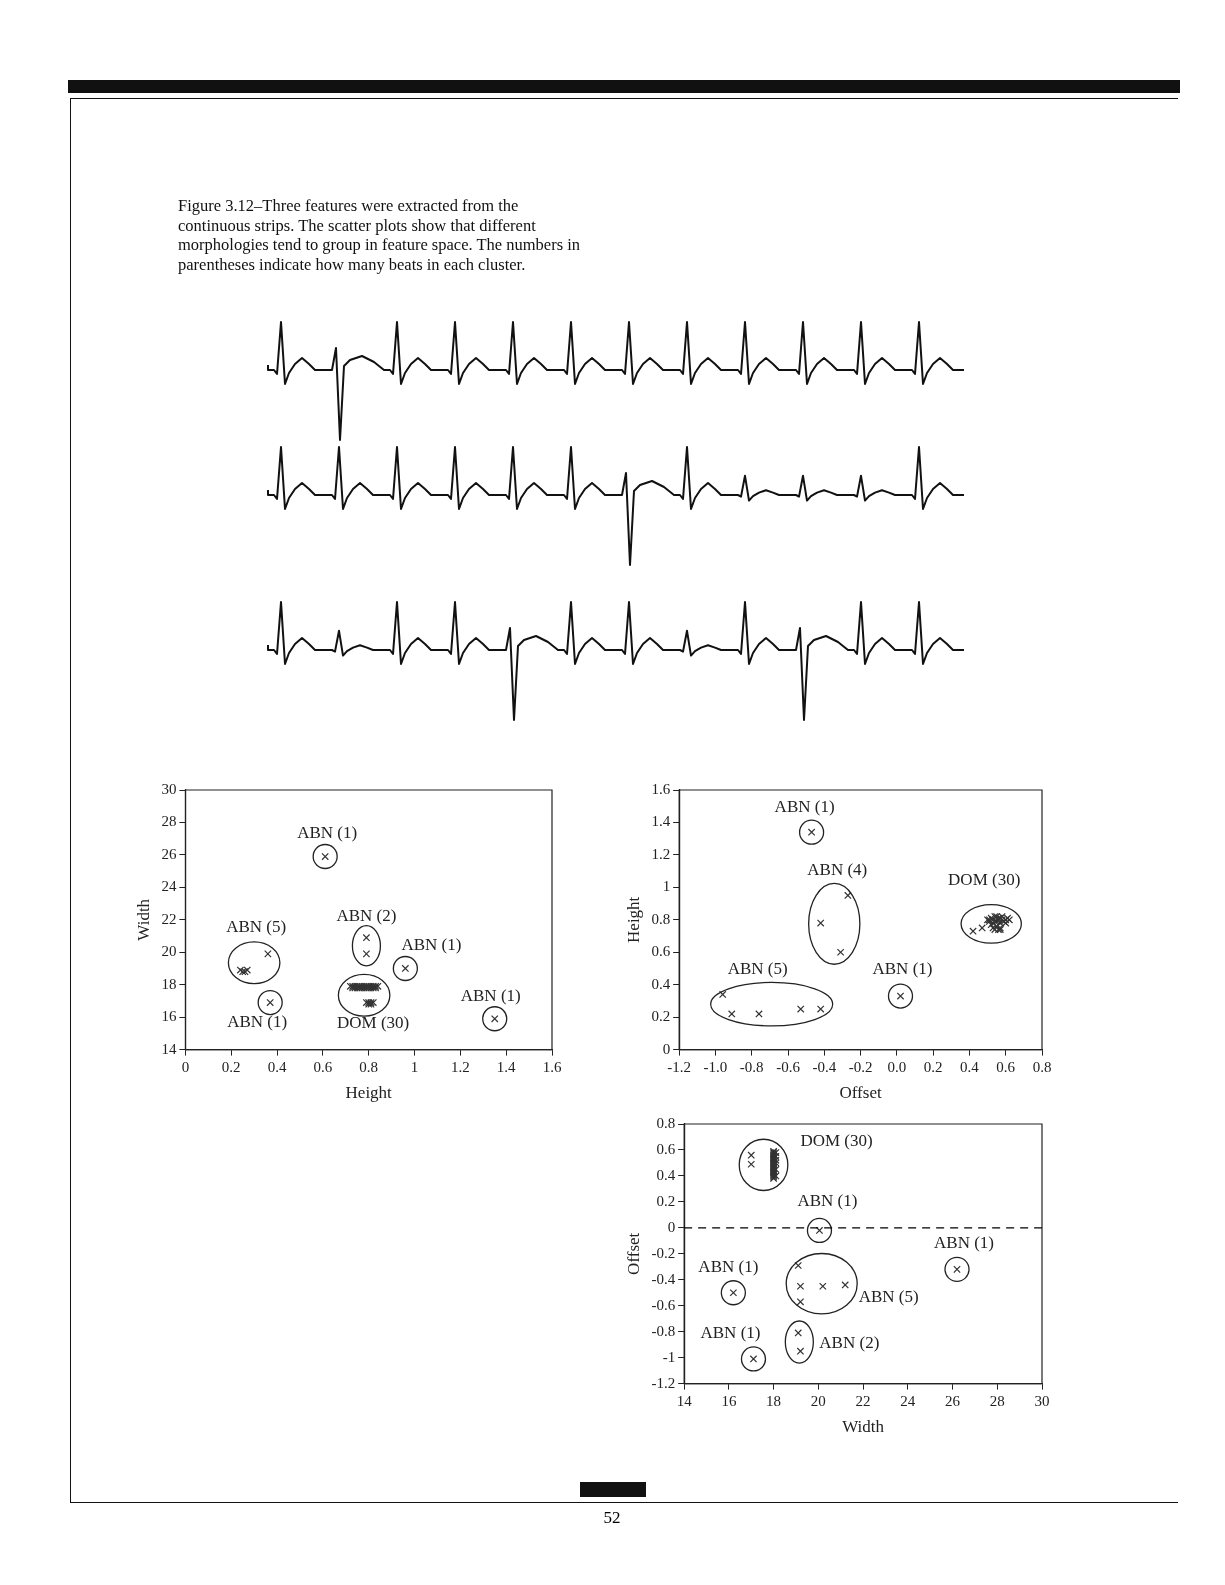  Describe the element at coordinates (506, 1066) in the screenshot. I see `x-tick-label: 1.4` at that location.